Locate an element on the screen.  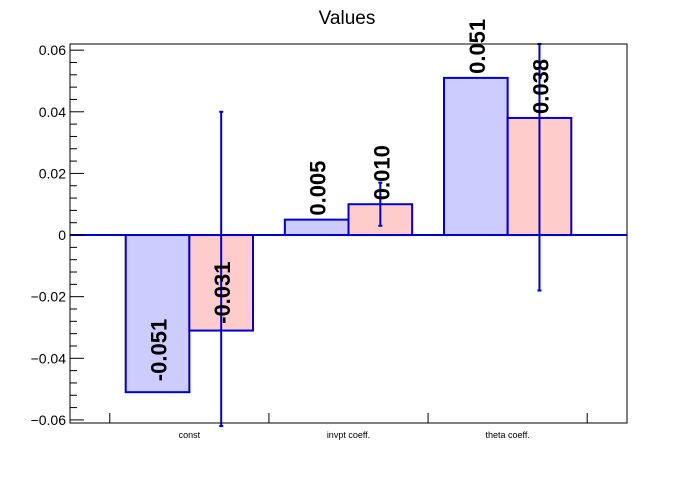
y-tick-label: −0.04 is located at coordinates (49, 358).